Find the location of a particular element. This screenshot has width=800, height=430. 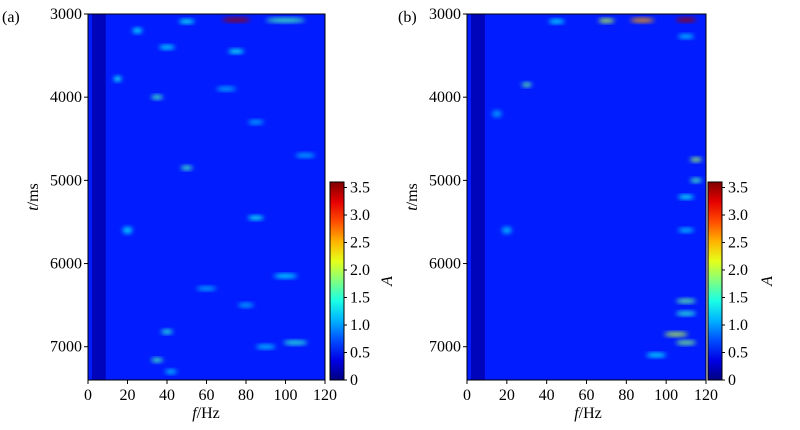

colorbar-tick-label: 0 is located at coordinates (732, 380).